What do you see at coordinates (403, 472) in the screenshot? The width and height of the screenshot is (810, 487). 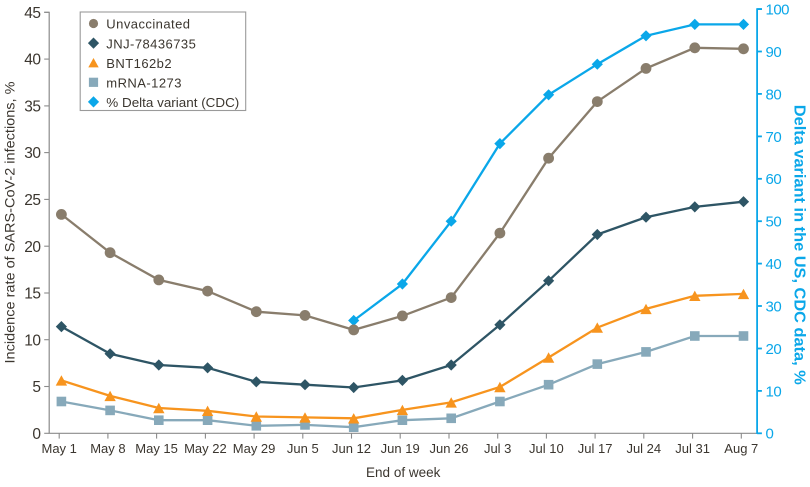 I see `svg-text: End of week` at bounding box center [403, 472].